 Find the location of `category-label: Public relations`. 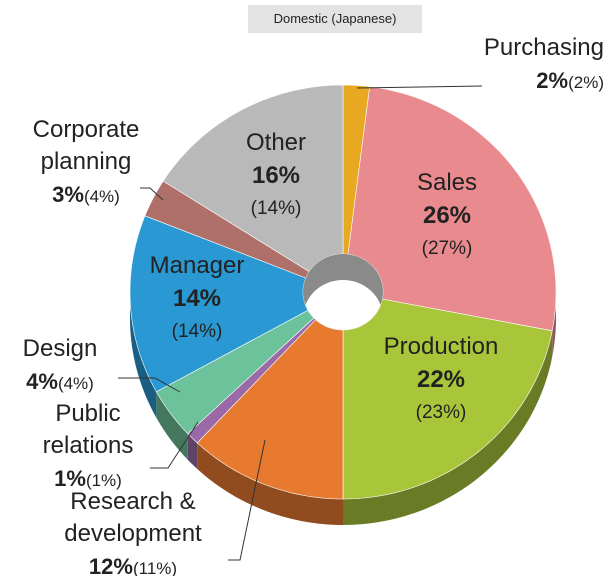

category-label: Public relations is located at coordinates (88, 429).